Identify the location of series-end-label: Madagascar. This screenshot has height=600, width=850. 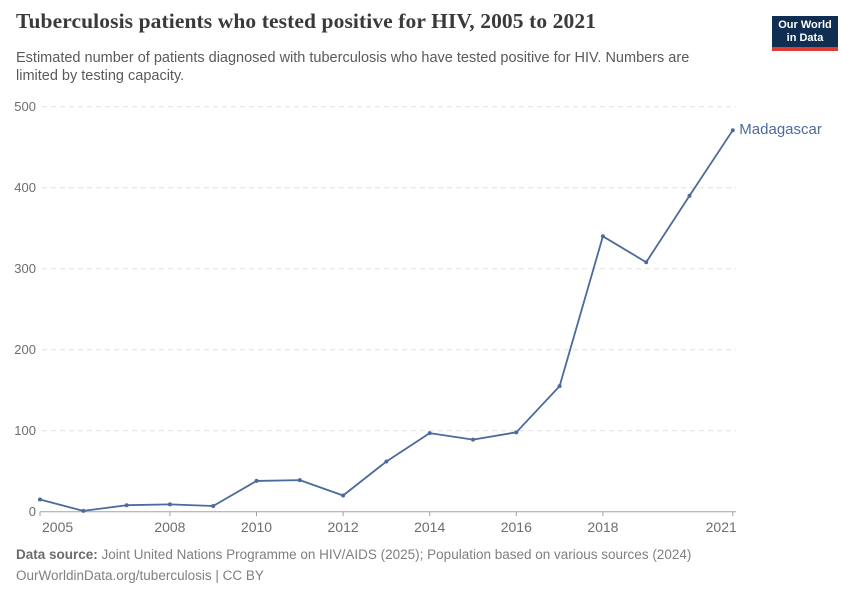
(780, 129).